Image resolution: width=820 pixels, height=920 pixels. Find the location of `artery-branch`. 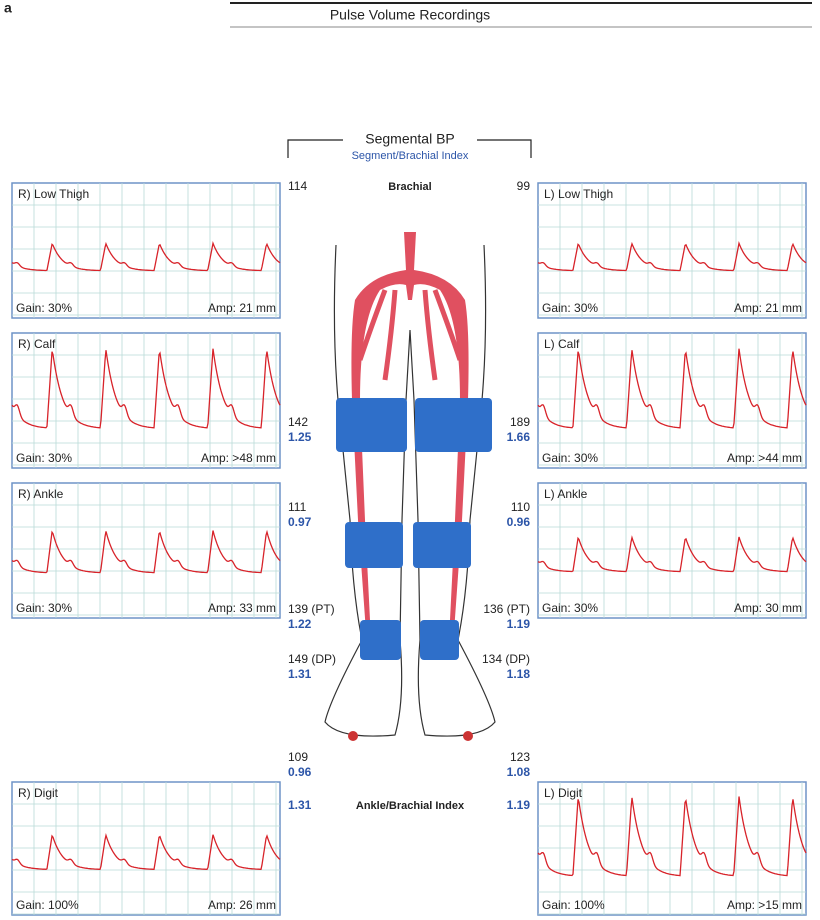

artery-branch is located at coordinates (410, 335).